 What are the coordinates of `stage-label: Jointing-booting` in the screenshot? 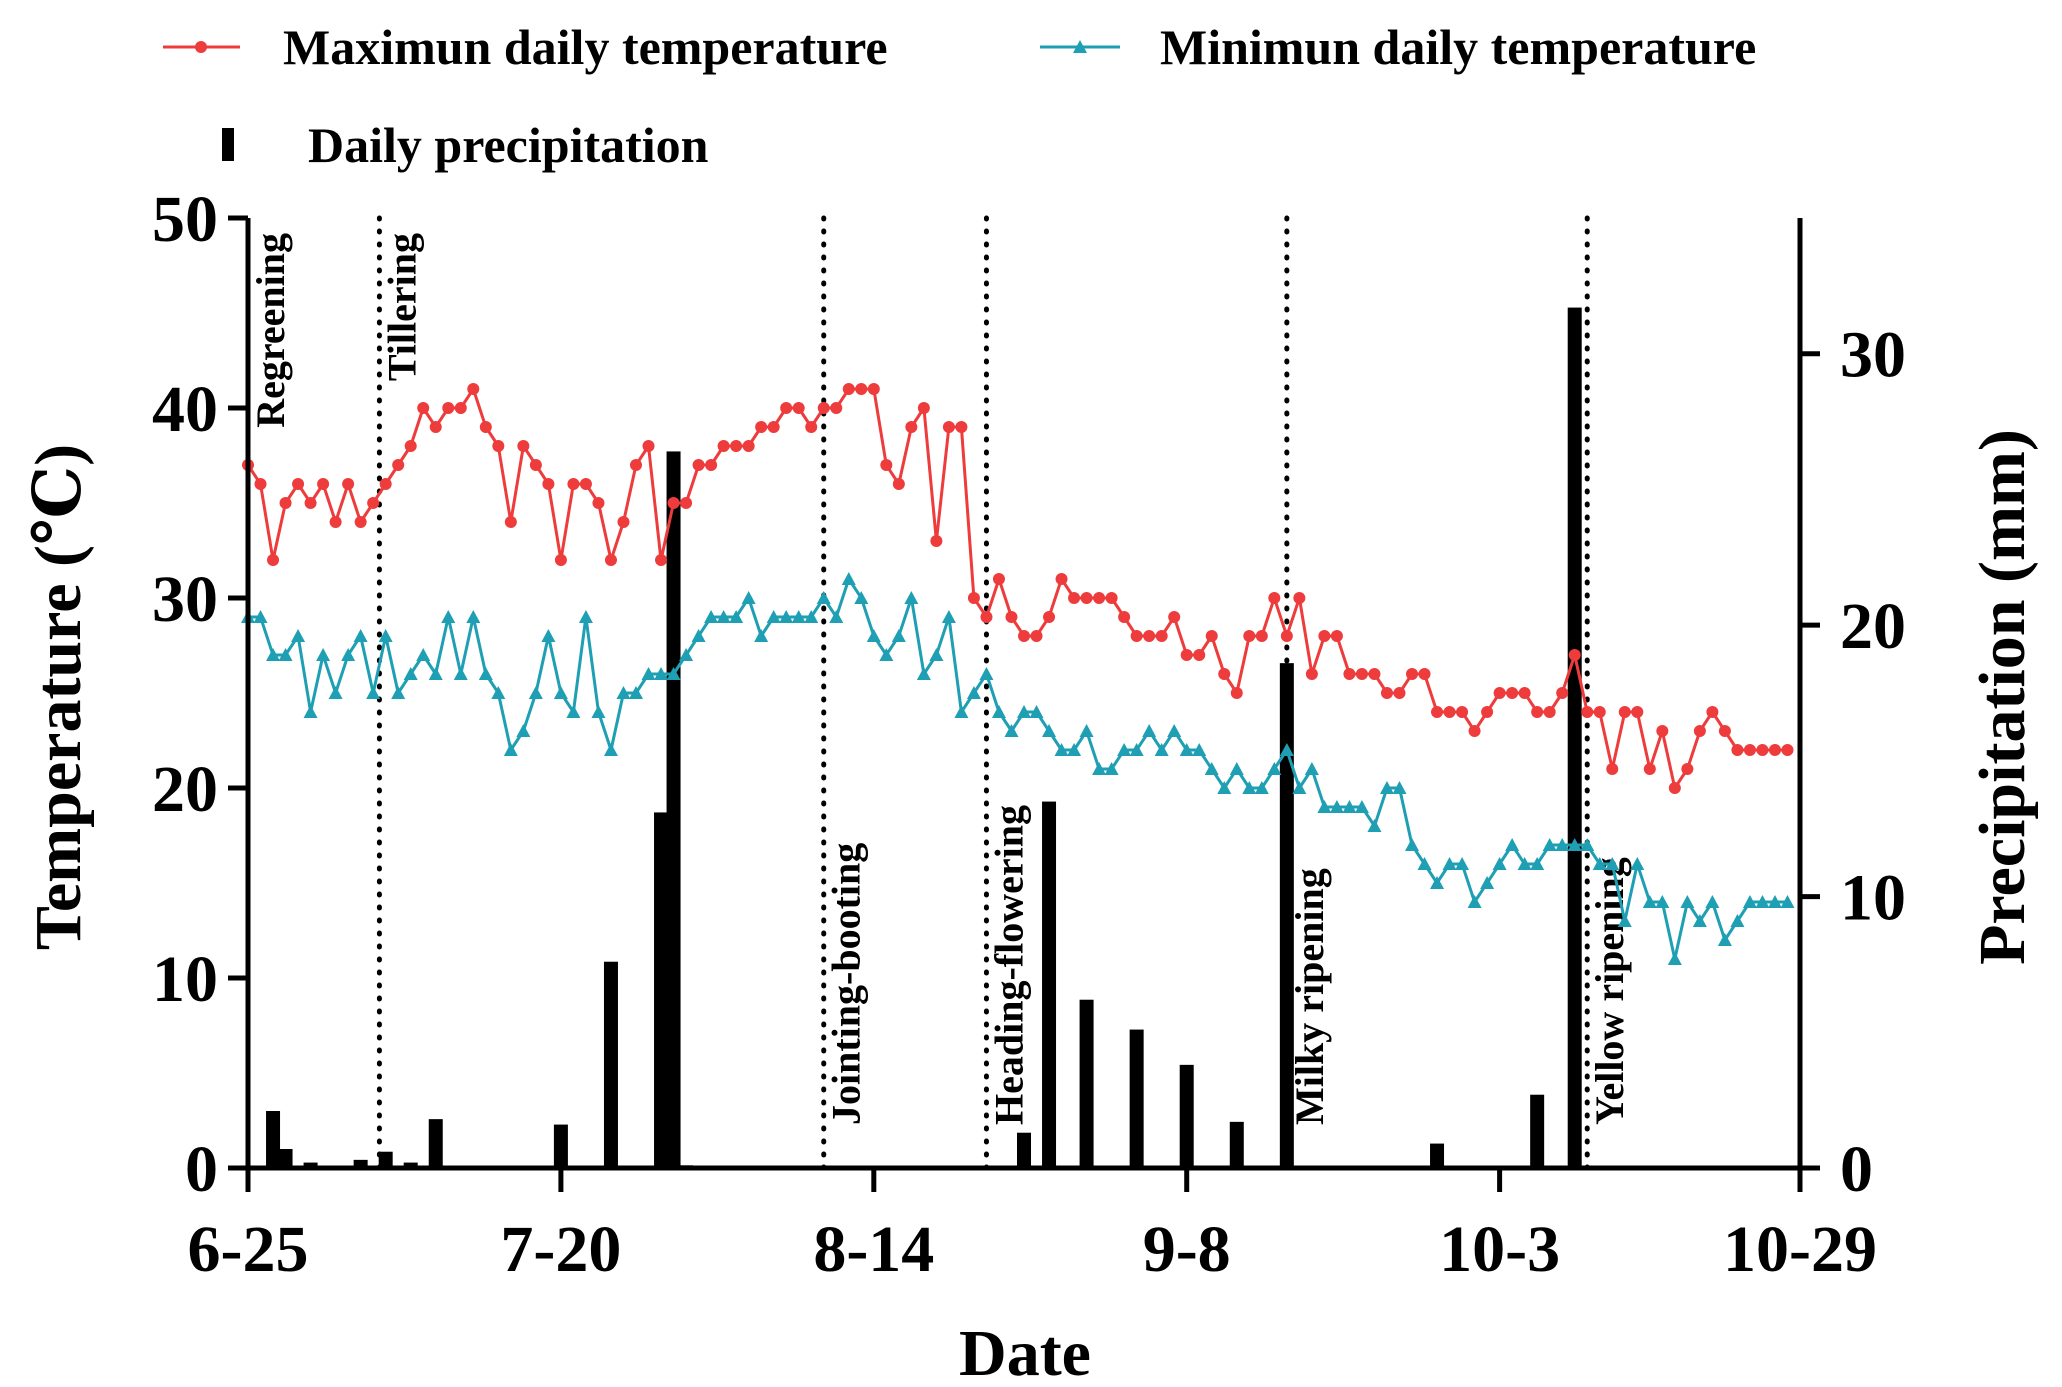 It's located at (846, 984).